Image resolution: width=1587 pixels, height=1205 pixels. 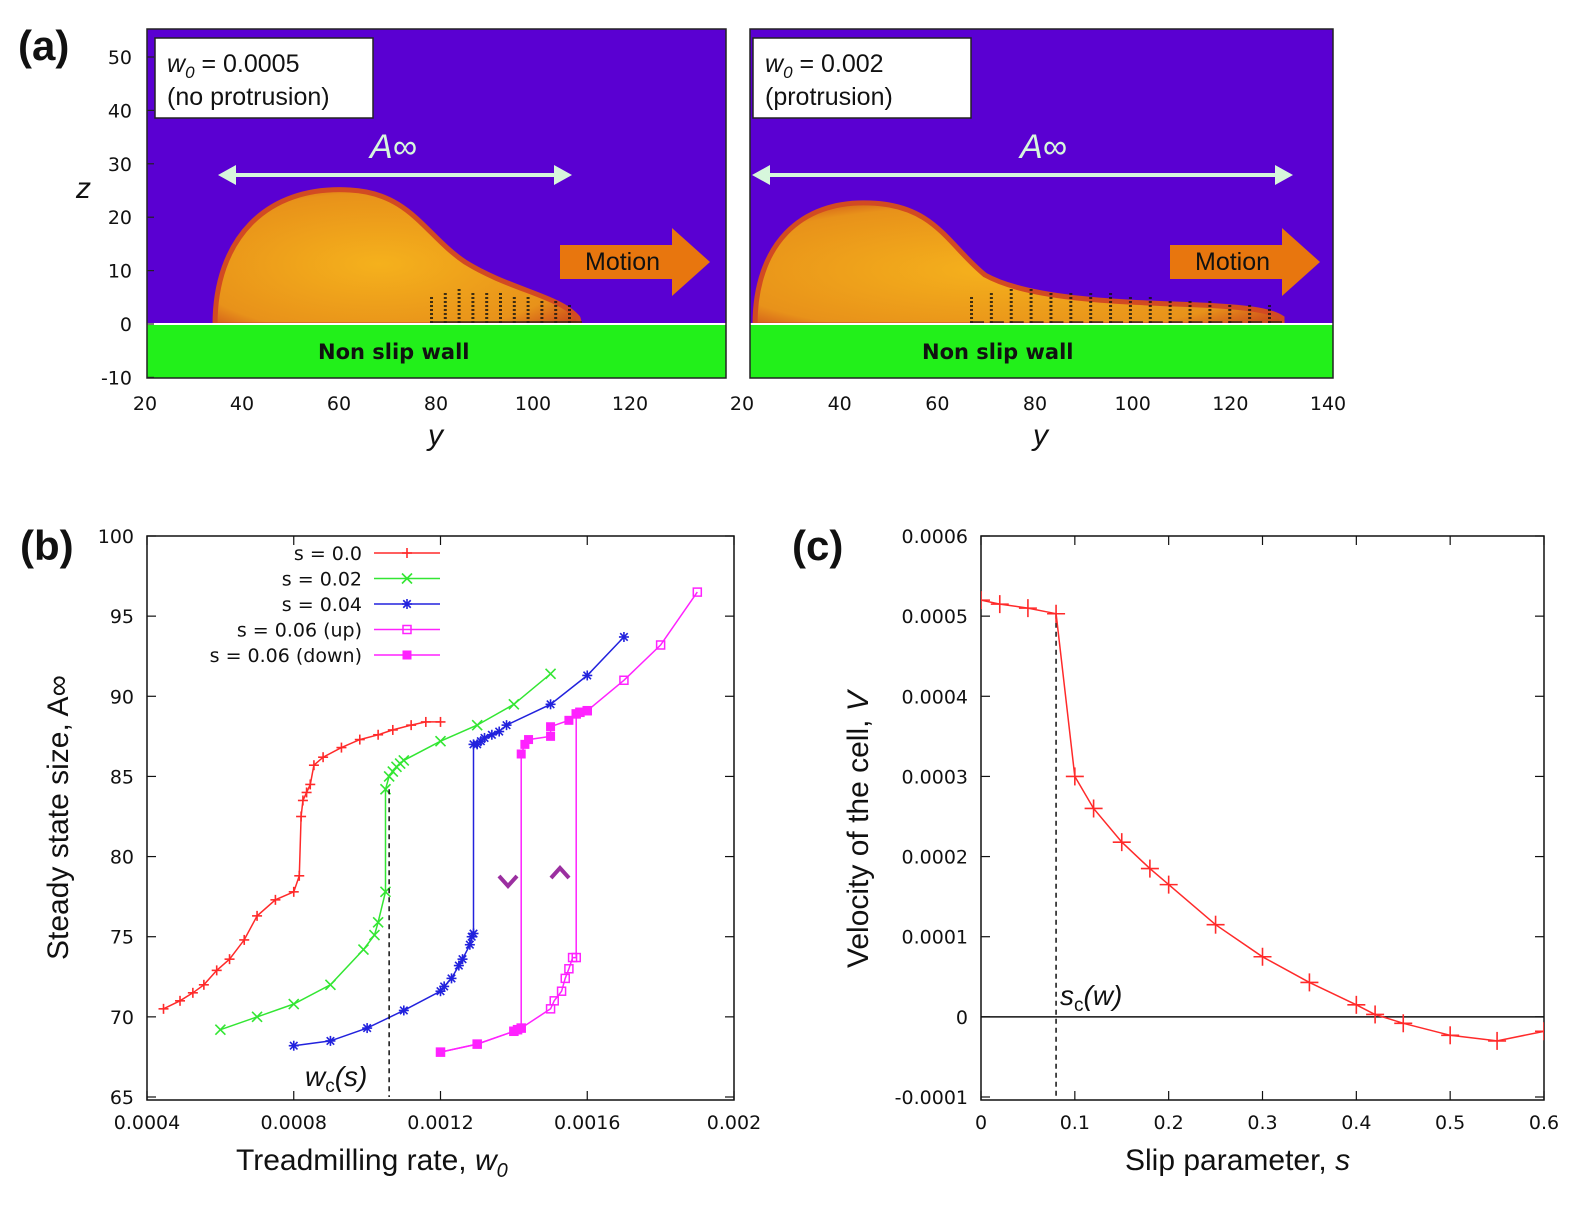 I want to click on chart-b-series, so click(x=430, y=822).